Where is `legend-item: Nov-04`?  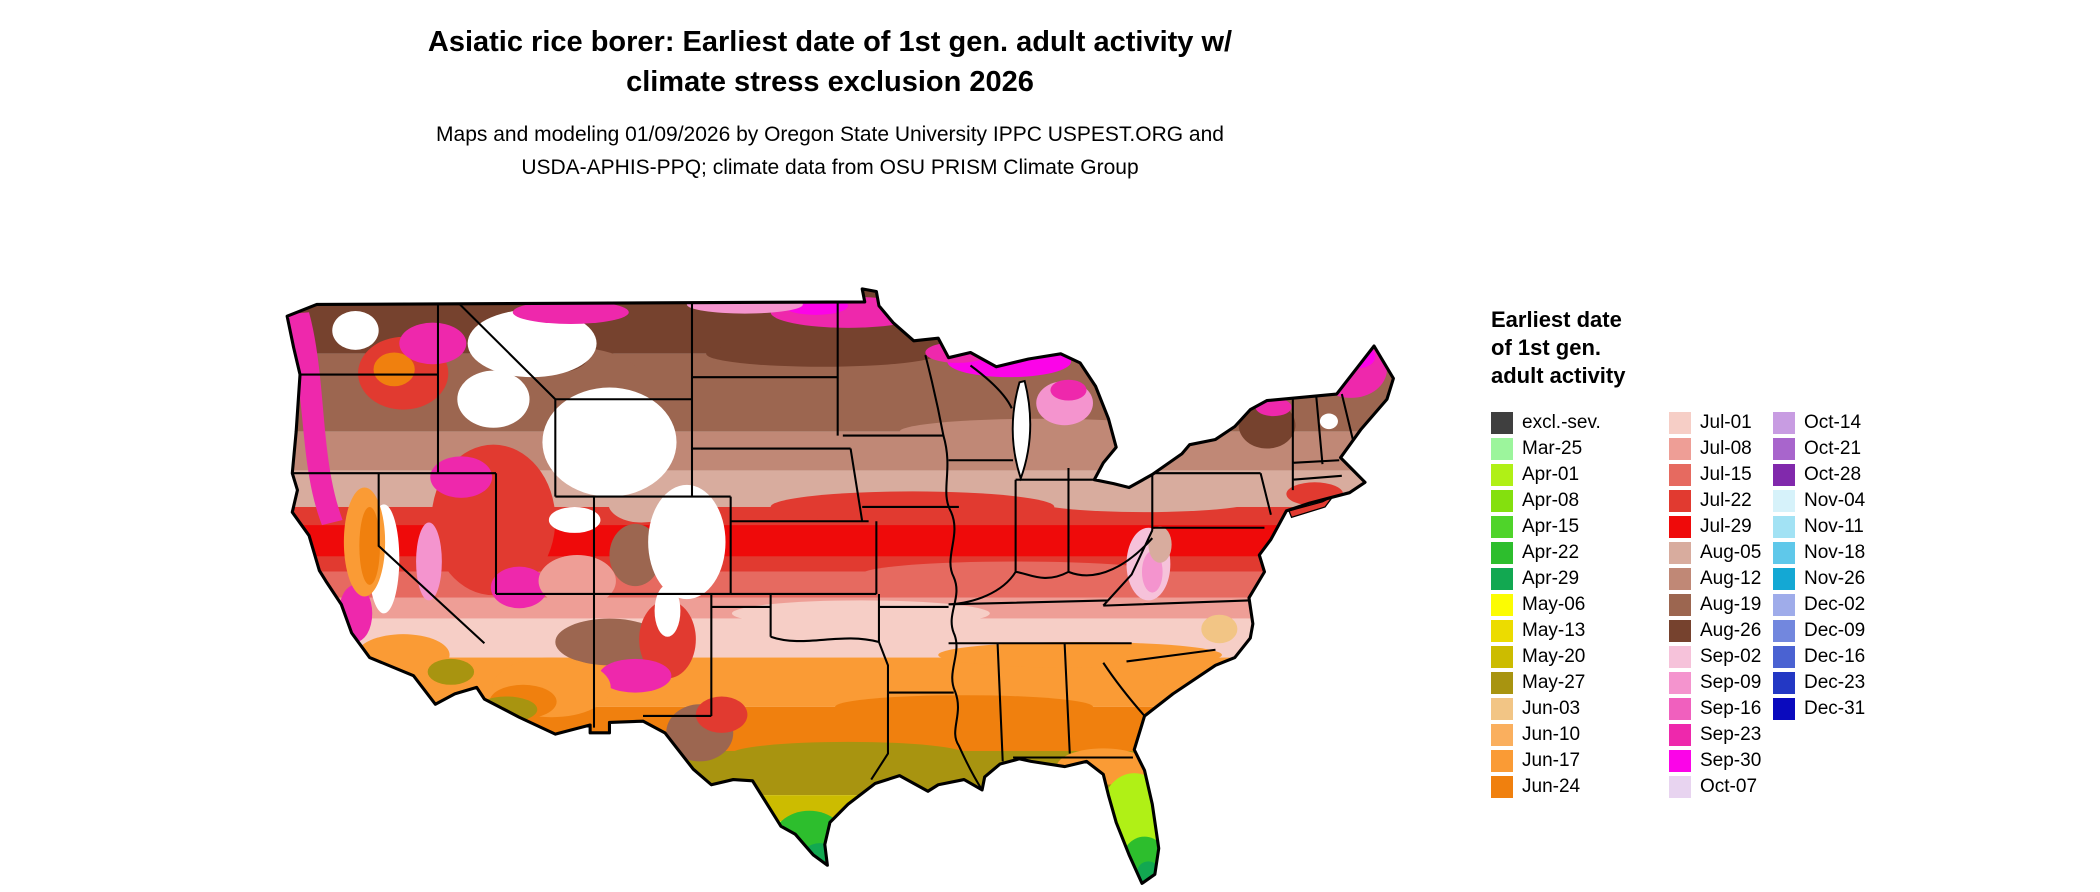
legend-item: Nov-04 is located at coordinates (1819, 501).